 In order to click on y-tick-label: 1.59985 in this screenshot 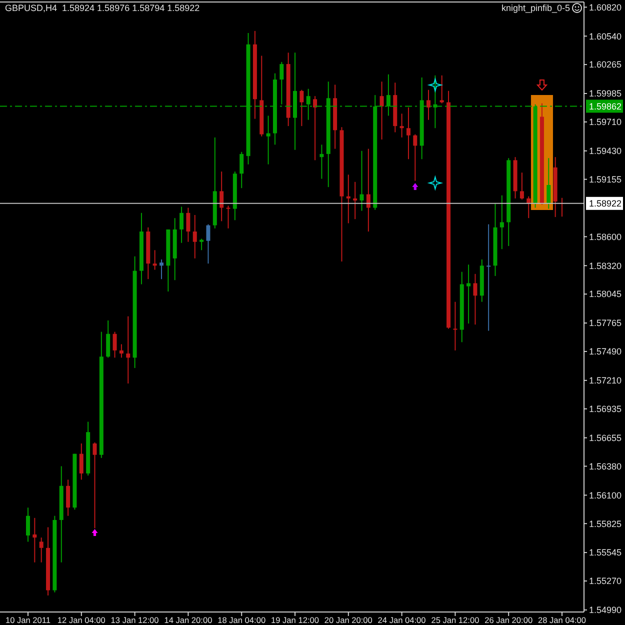, I will do `click(605, 93)`.